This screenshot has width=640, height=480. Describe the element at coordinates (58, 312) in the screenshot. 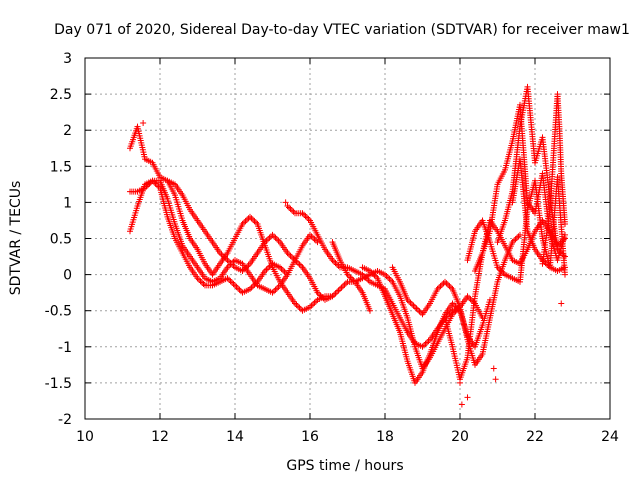

I see `y-tick-label: -0.5` at that location.